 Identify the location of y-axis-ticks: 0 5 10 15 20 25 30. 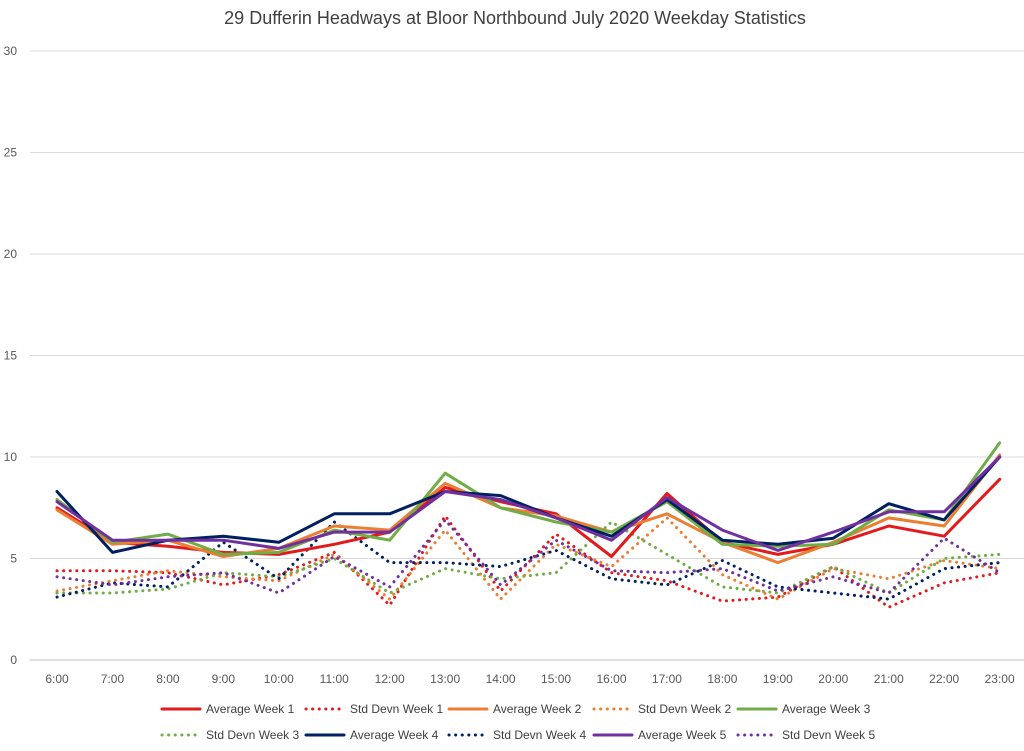
(11, 355).